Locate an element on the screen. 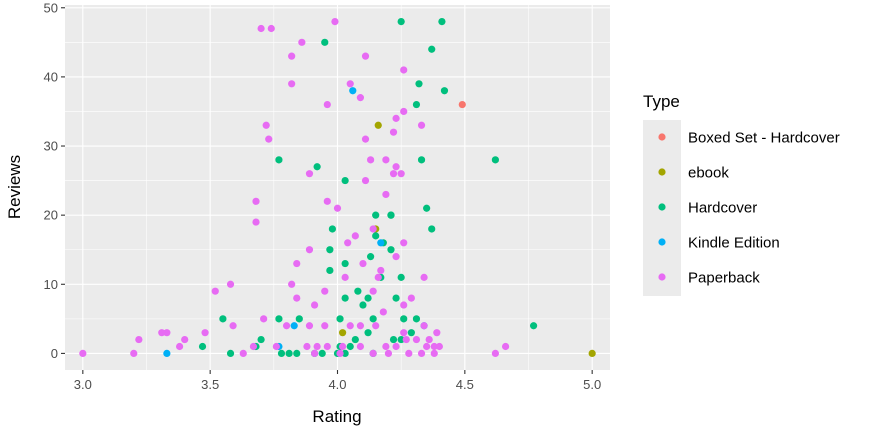  x-axis-title: Rating is located at coordinates (336, 416).